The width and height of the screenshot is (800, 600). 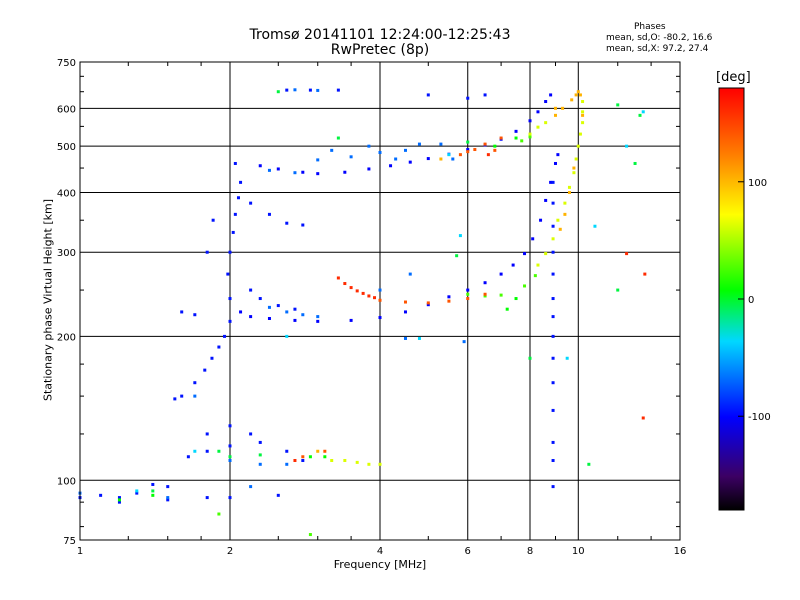 I want to click on chart-title: Tromsø 20141101 12:24:00-12:25:43, so click(x=380, y=35).